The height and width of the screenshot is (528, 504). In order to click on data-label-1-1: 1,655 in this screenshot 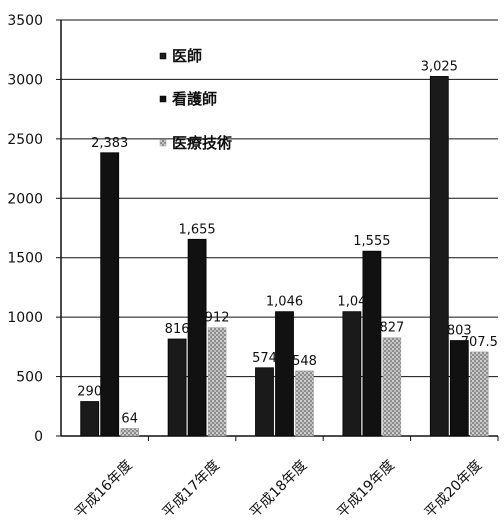, I will do `click(196, 229)`.